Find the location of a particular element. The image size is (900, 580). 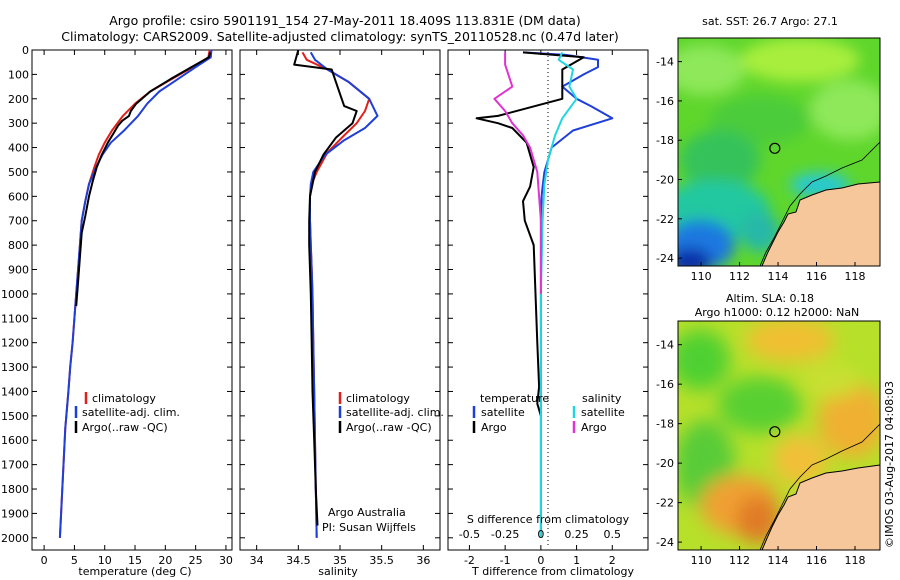

y-tick-label: 1200 is located at coordinates (15, 343).